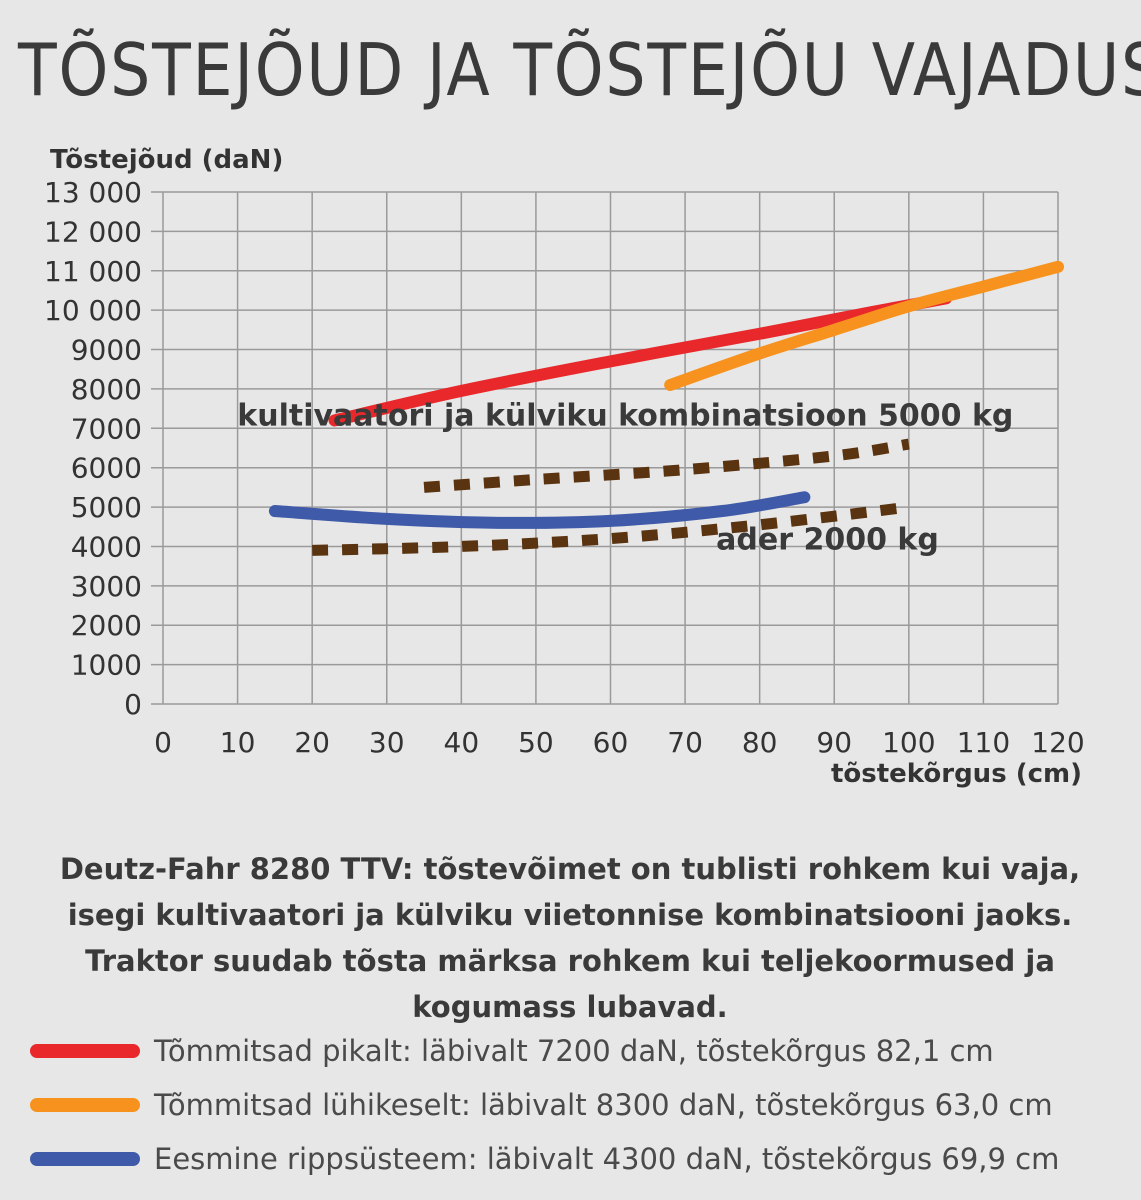 Image resolution: width=1141 pixels, height=1200 pixels. I want to click on legend-swatch-orange, so click(85, 1105).